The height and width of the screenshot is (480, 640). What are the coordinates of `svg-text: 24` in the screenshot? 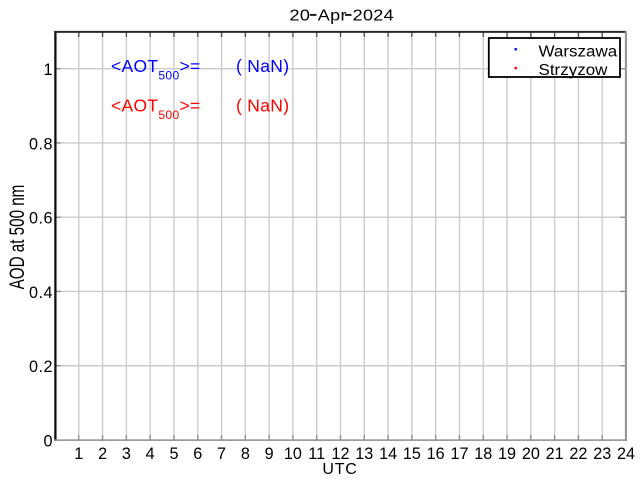 It's located at (626, 454).